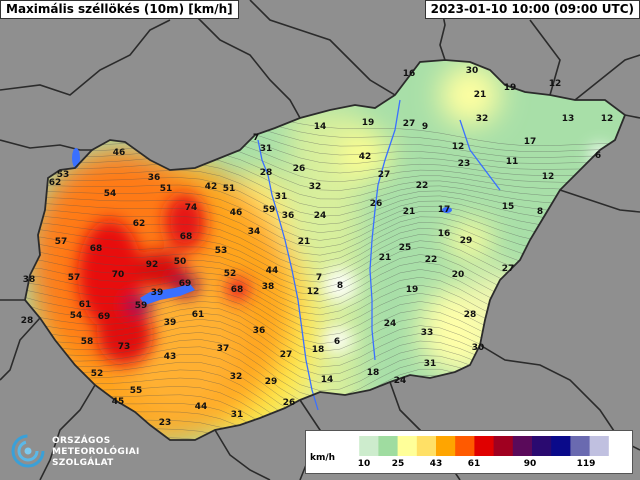 The height and width of the screenshot is (480, 640). I want to click on legend-unit: km/h, so click(323, 458).